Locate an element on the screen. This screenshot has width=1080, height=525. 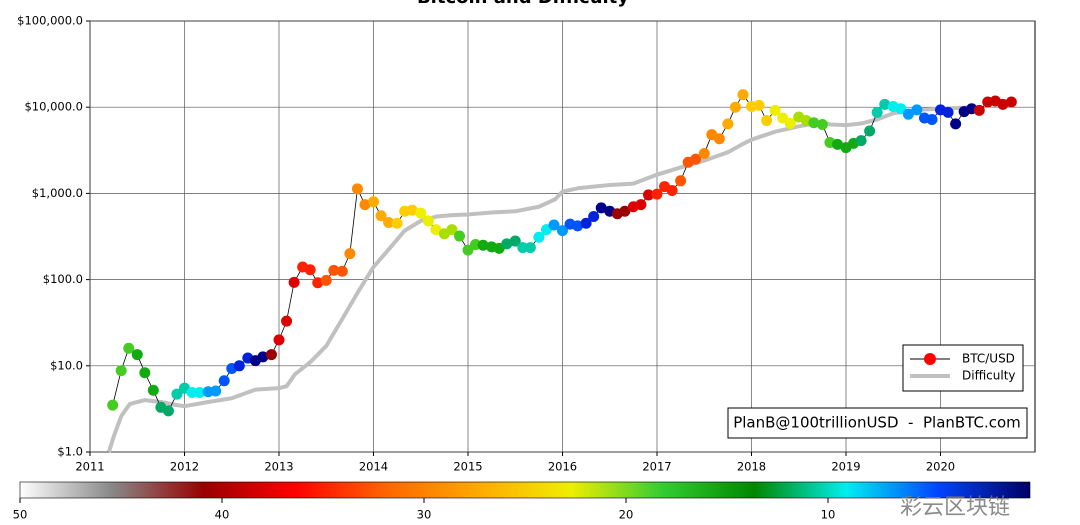
y-tick-label: $1,000.0 is located at coordinates (57, 193).